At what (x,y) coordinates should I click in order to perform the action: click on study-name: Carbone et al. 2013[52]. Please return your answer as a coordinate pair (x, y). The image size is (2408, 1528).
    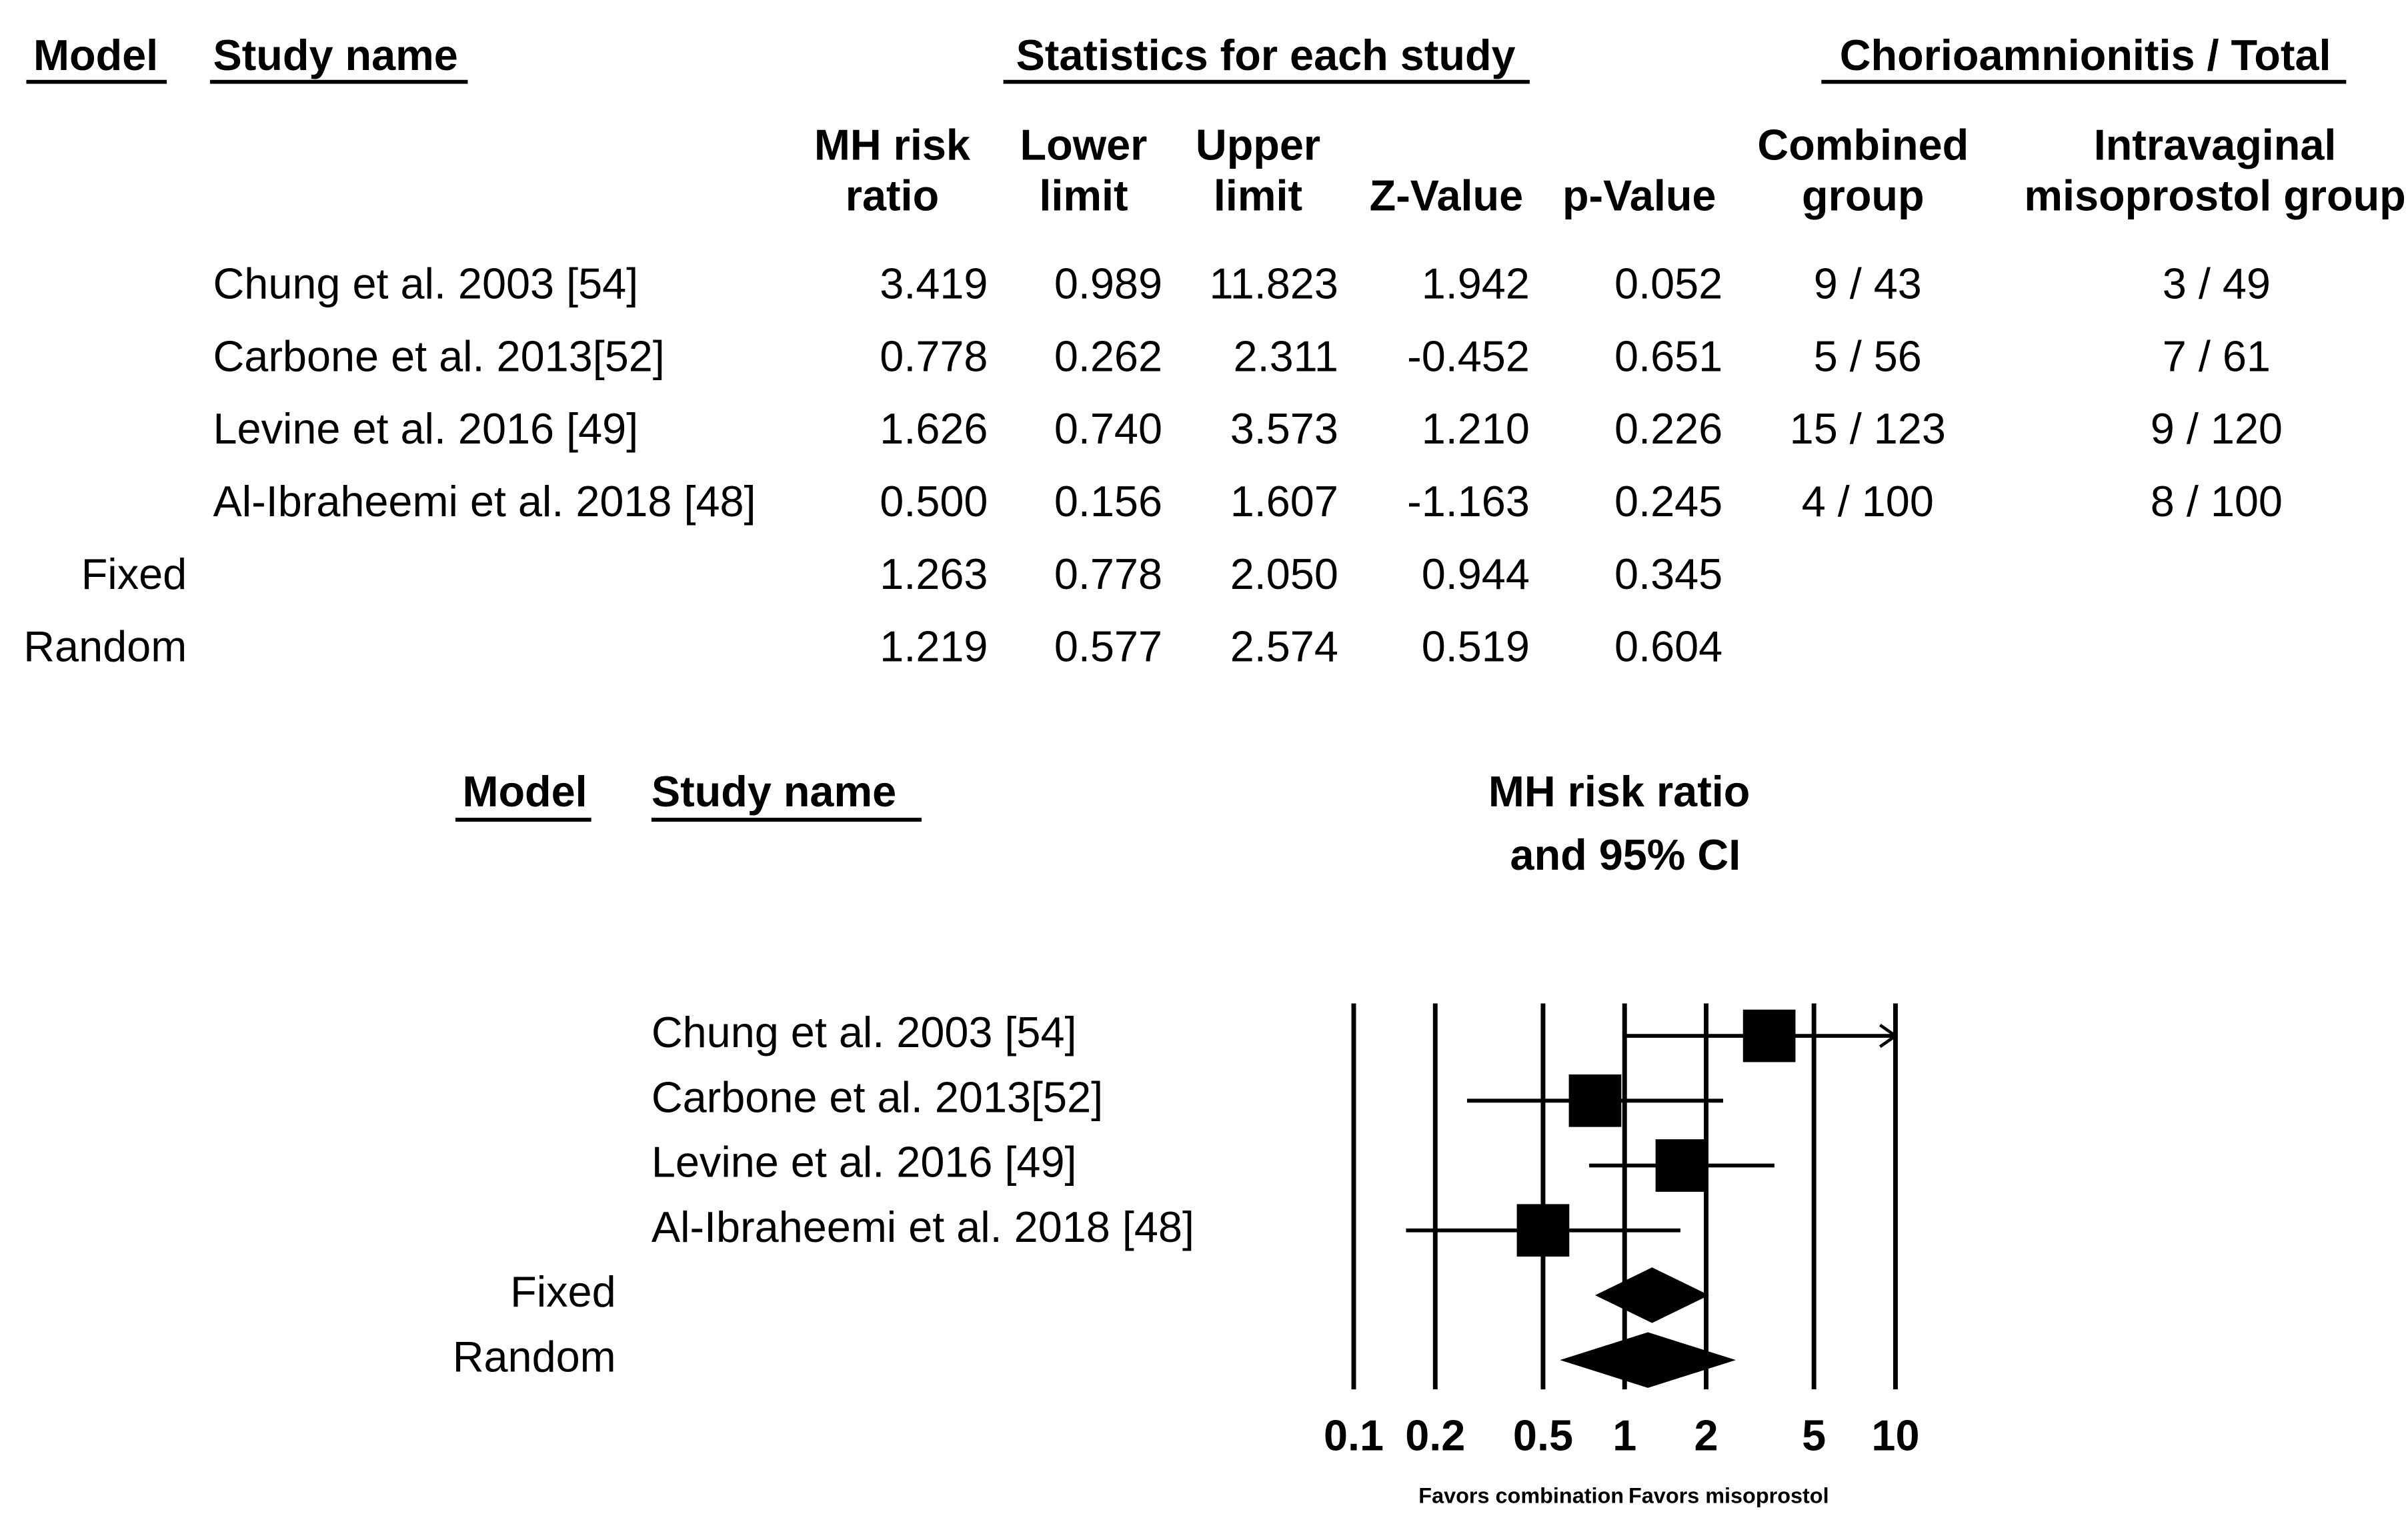
    Looking at the image, I should click on (439, 355).